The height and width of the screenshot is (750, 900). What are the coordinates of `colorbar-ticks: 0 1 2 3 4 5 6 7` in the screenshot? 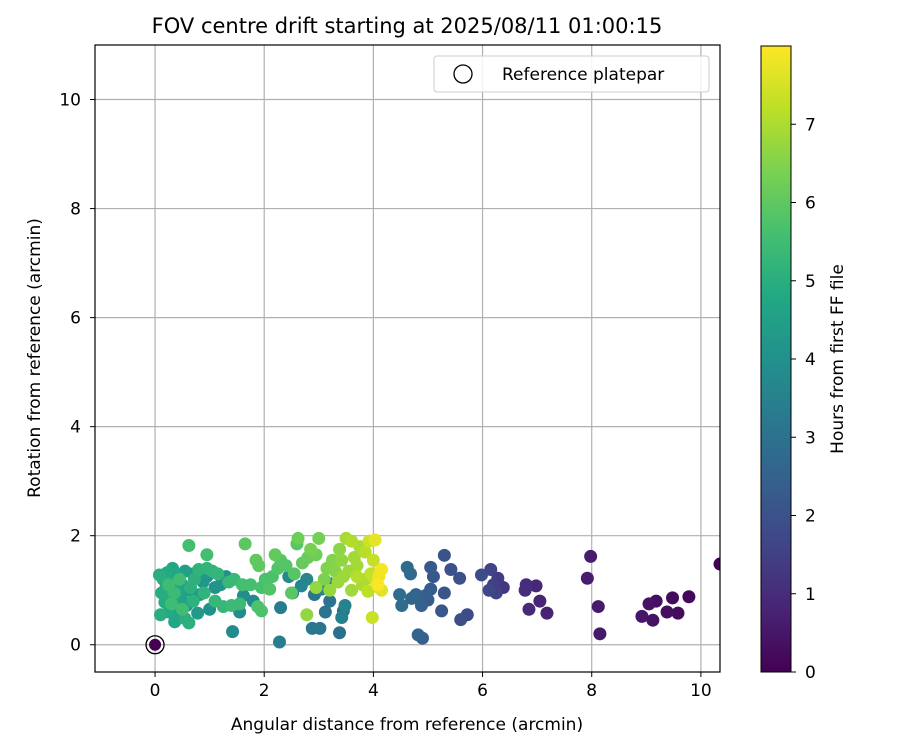 It's located at (803, 399).